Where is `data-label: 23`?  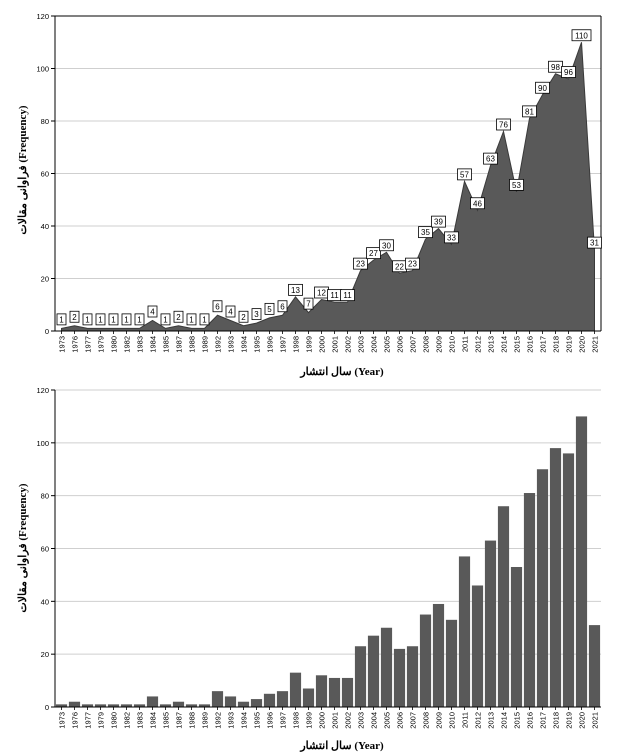
data-label: 23 is located at coordinates (360, 263).